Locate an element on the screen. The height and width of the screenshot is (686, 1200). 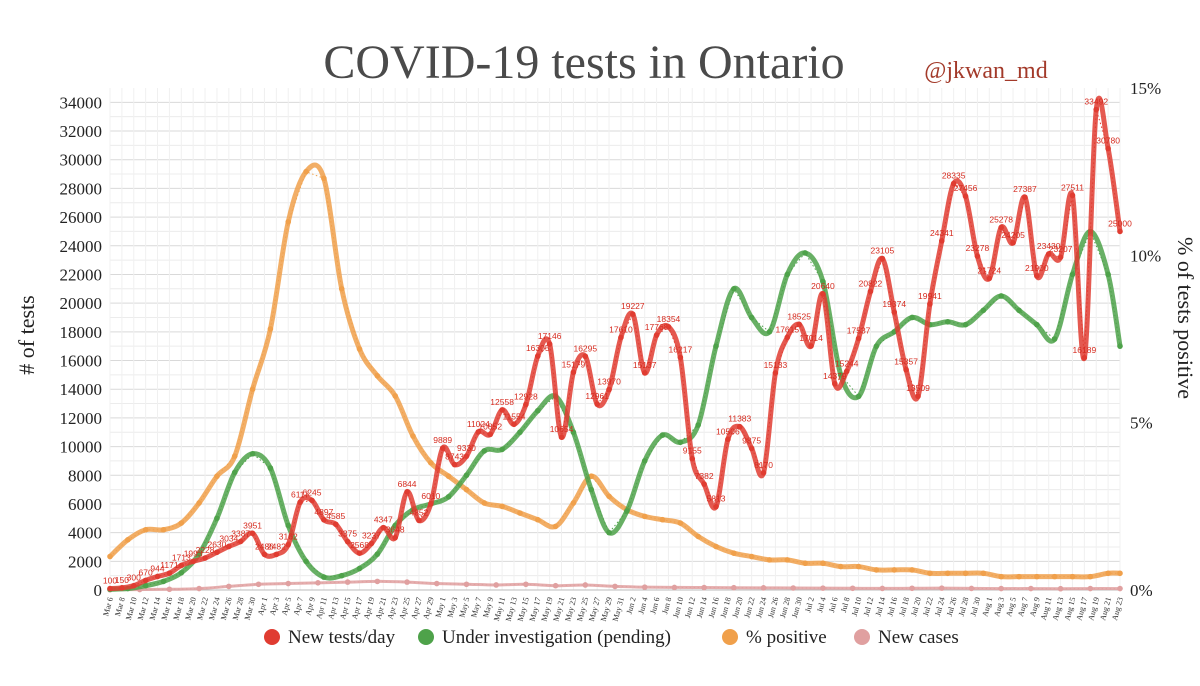
y-tick-label: 26000 is located at coordinates (81, 217).